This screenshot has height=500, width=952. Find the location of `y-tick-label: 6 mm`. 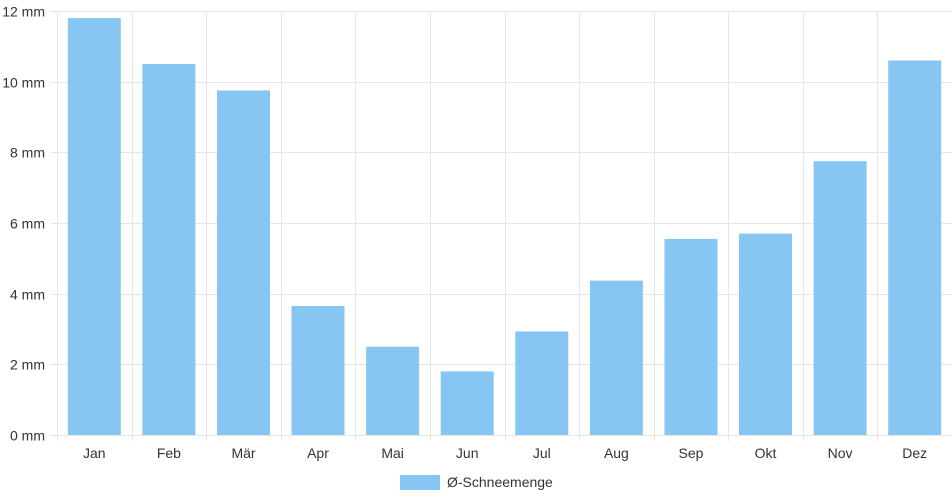

y-tick-label: 6 mm is located at coordinates (27, 224).